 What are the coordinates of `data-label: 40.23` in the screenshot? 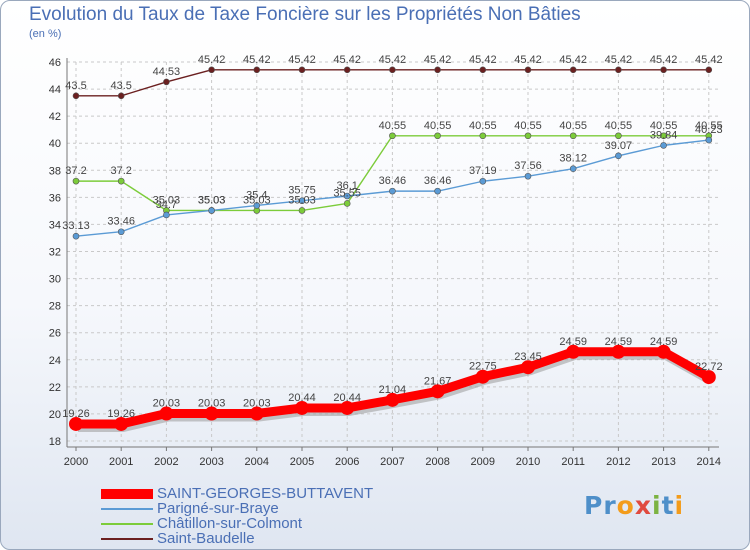 It's located at (709, 130).